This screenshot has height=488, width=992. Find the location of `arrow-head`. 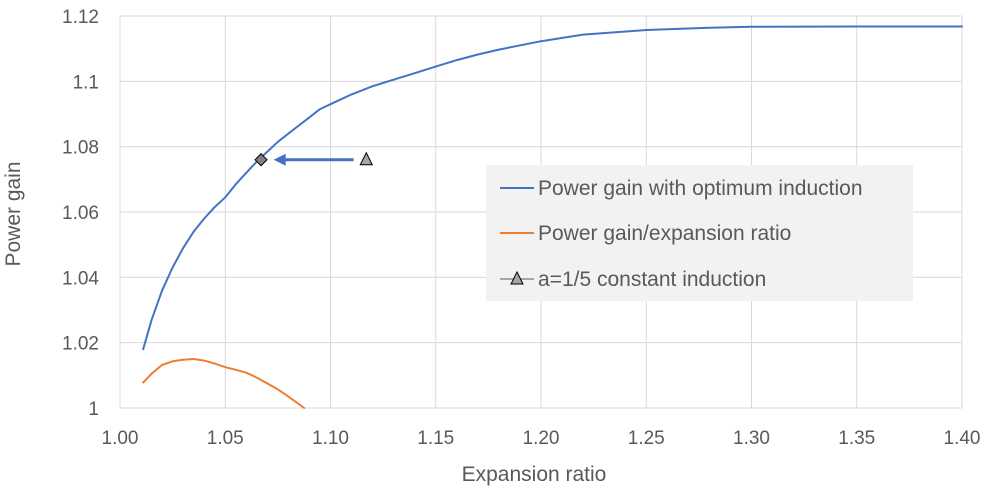

arrow-head is located at coordinates (279, 159).